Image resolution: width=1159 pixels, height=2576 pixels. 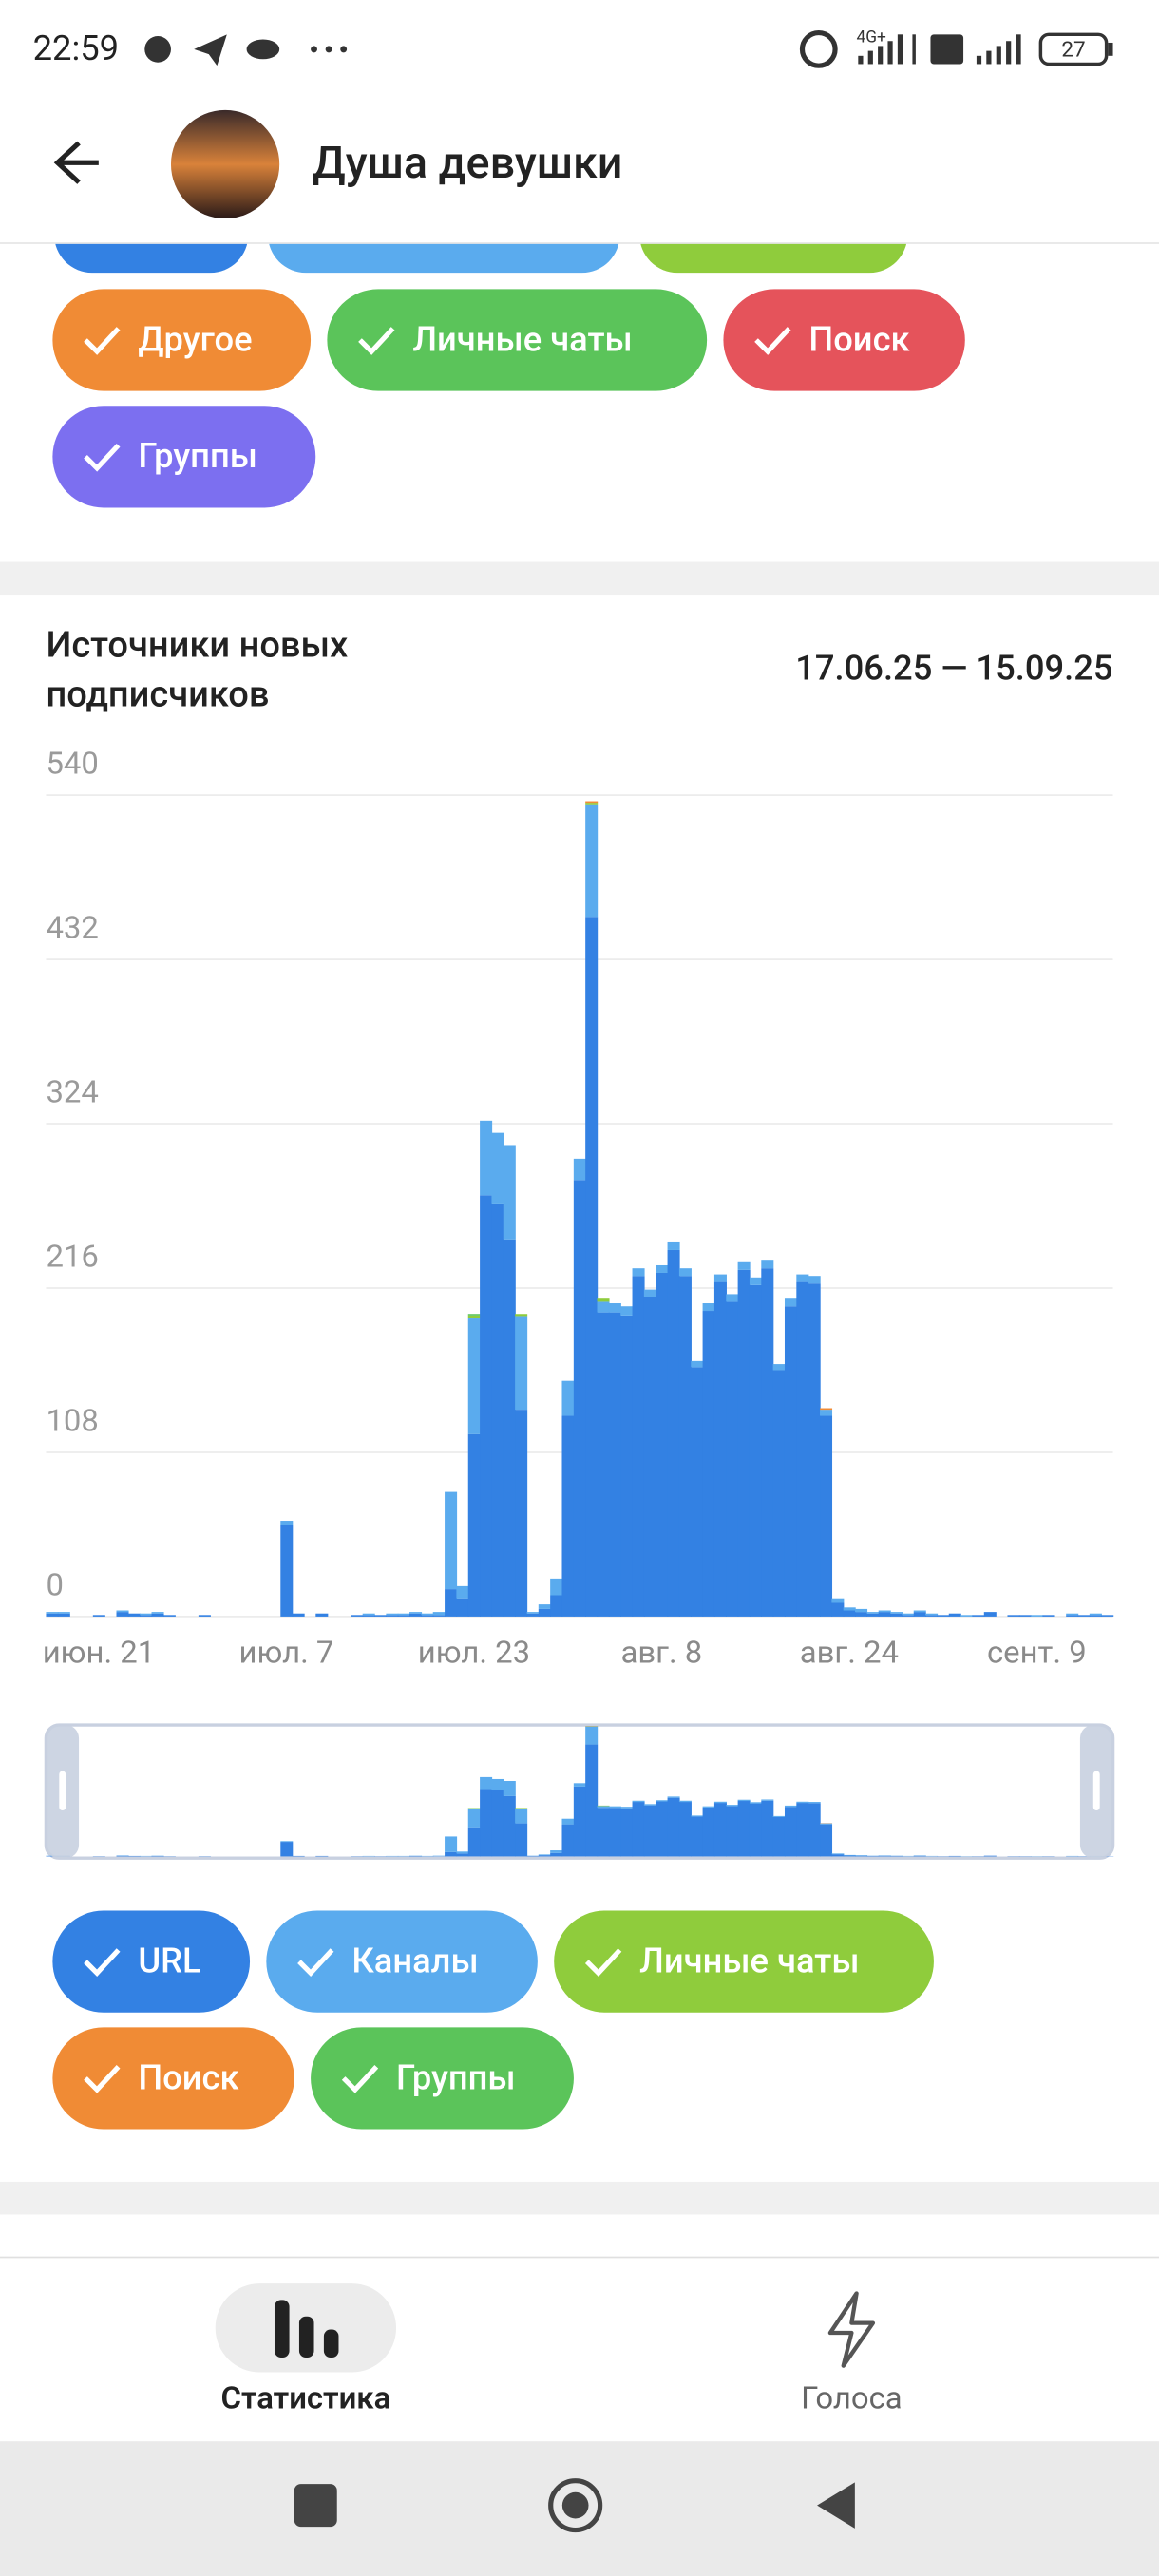 What do you see at coordinates (851, 2399) in the screenshot?
I see `nav-label: Голоса` at bounding box center [851, 2399].